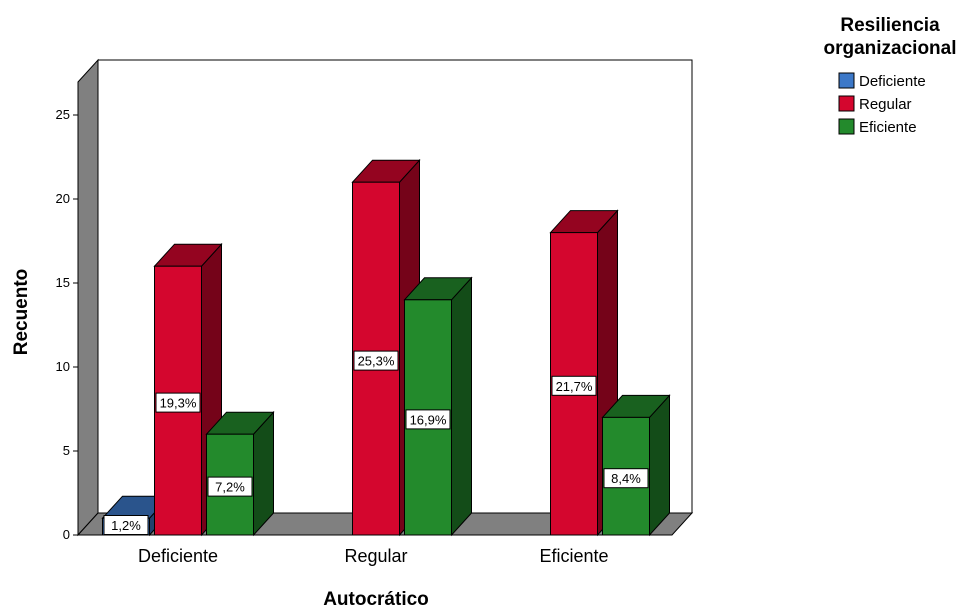 Image resolution: width=973 pixels, height=612 pixels. I want to click on y-tick-label: 0, so click(66, 534).